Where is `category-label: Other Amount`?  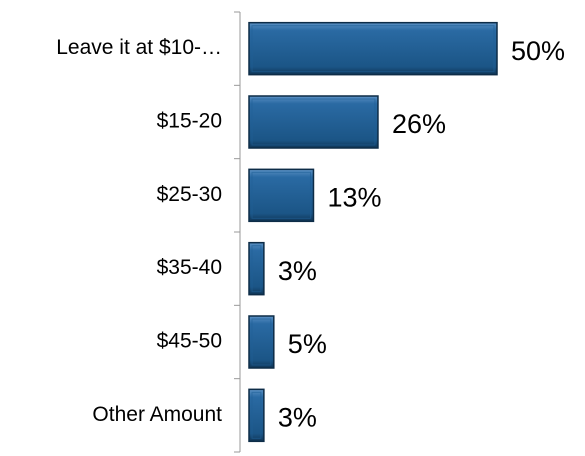 category-label: Other Amount is located at coordinates (157, 414).